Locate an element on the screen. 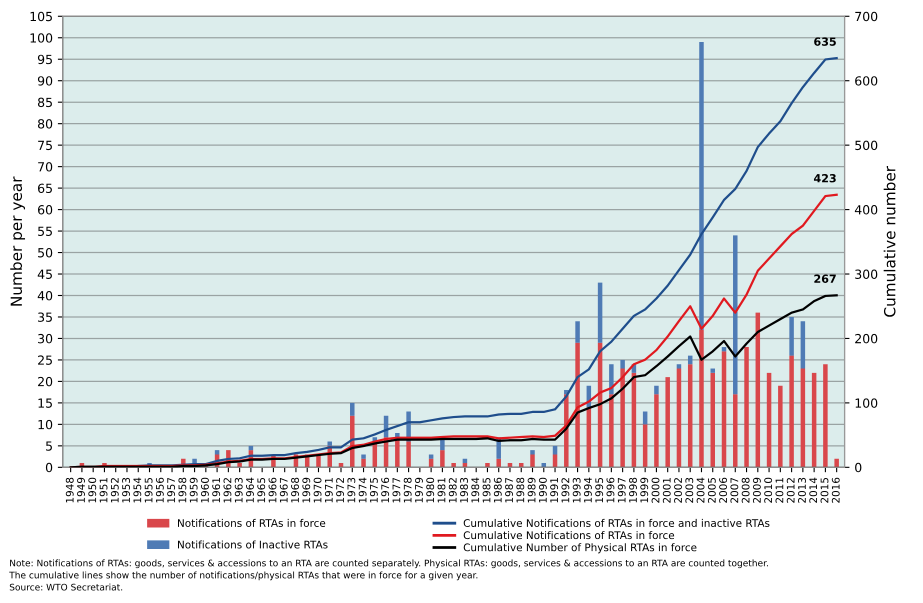 This screenshot has width=923, height=603. y-tick-label: 30 is located at coordinates (45, 339).